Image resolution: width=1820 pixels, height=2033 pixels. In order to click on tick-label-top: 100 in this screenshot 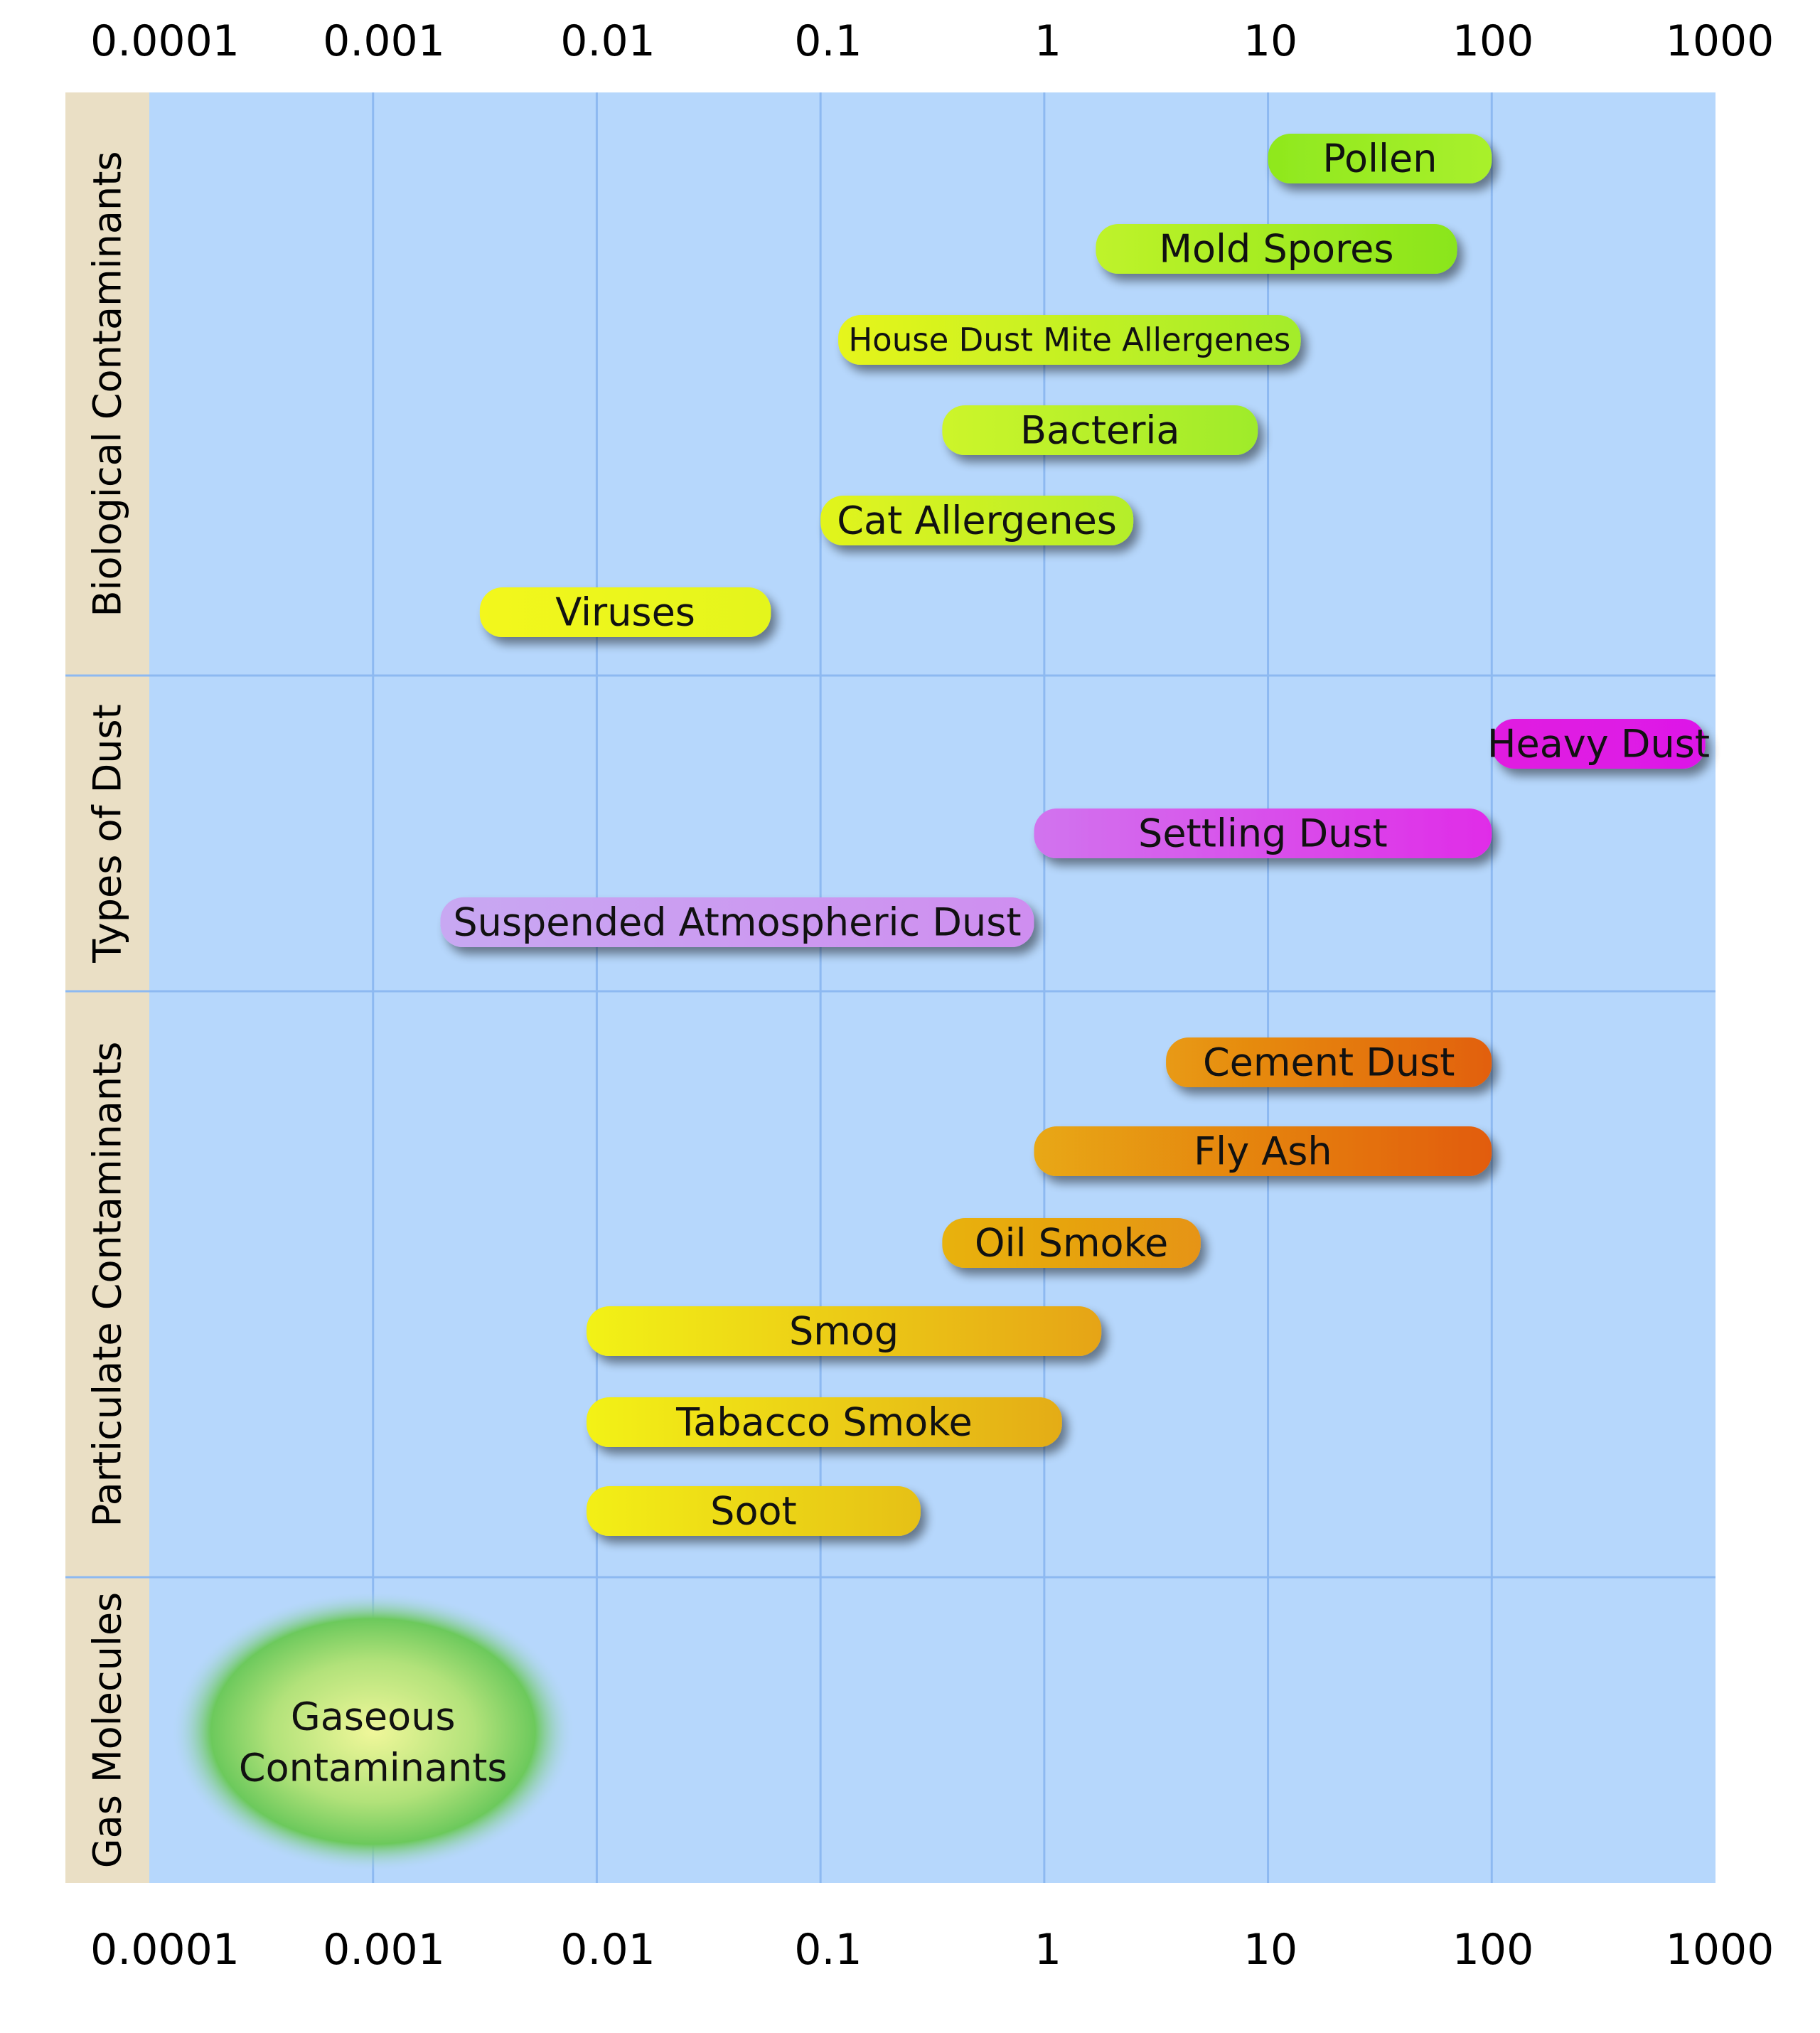, I will do `click(1493, 41)`.